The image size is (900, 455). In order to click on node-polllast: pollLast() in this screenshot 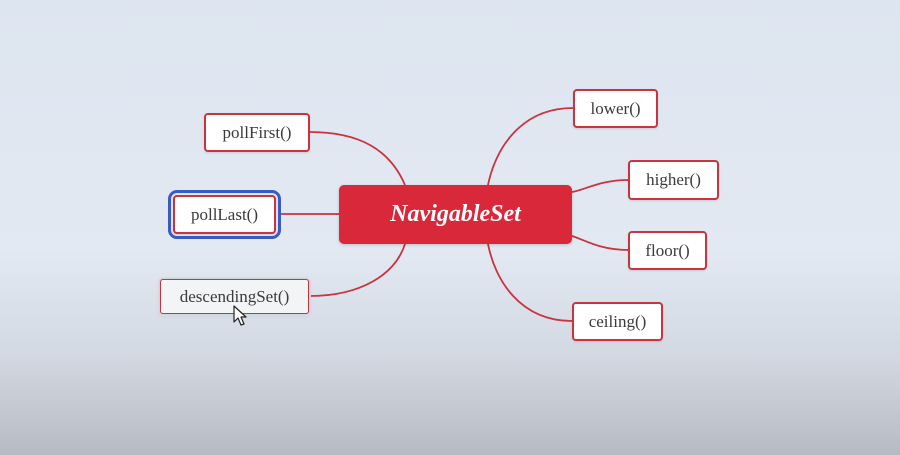, I will do `click(224, 214)`.